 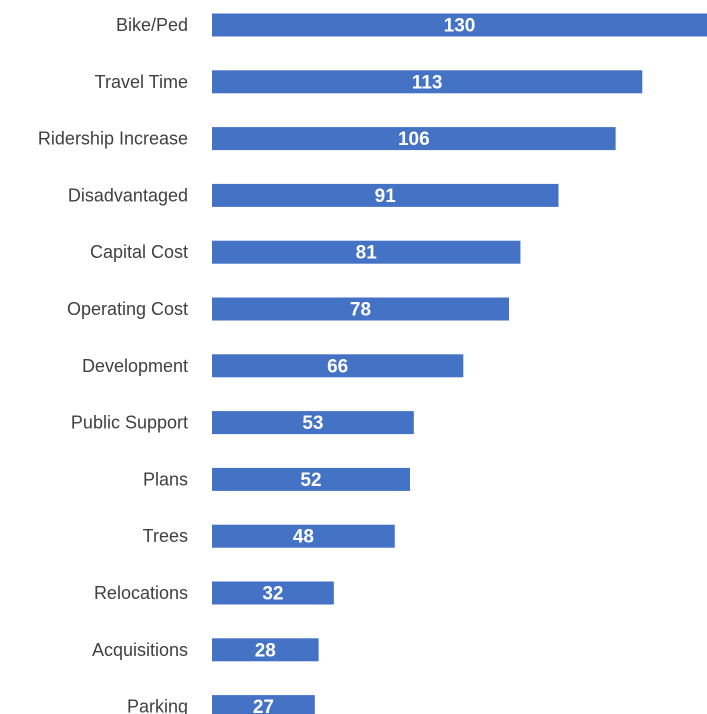 I want to click on category-label: Development, so click(x=135, y=366).